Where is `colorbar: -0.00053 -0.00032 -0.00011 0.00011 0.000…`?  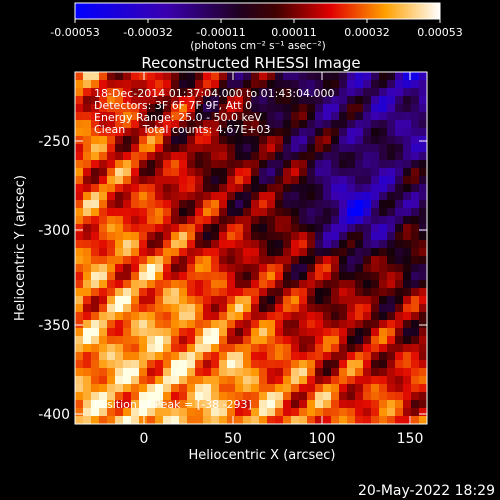 colorbar: -0.00053 -0.00032 -0.00011 0.00011 0.000… is located at coordinates (256, 27).